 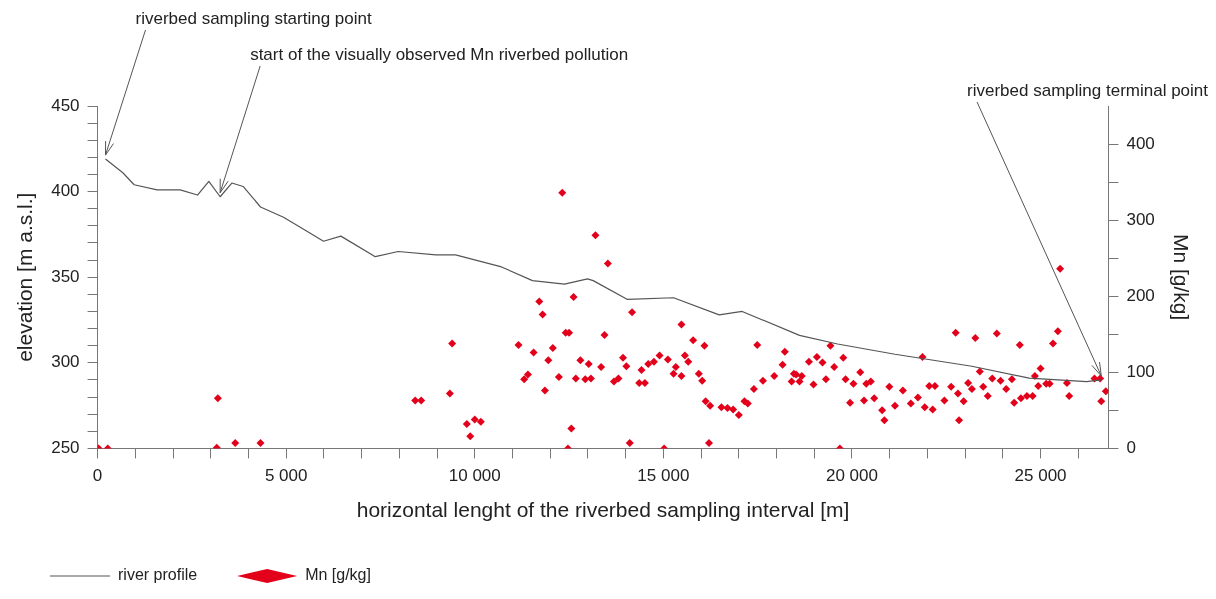 I want to click on x-tick-label: 10 000, so click(x=474, y=476).